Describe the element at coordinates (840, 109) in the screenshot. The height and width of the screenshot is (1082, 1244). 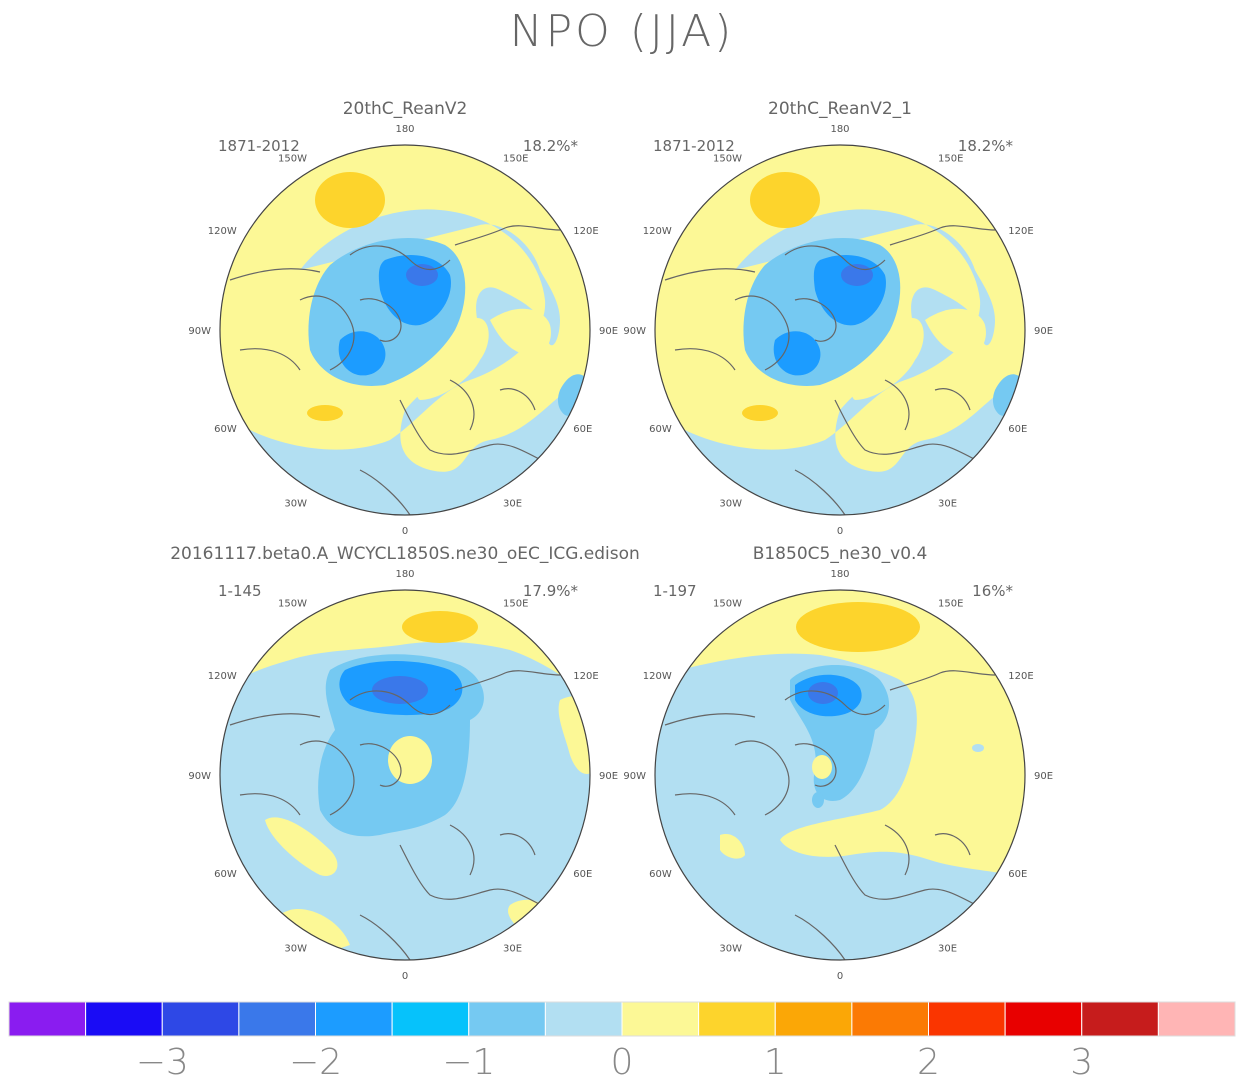
I see `panel-title: 20thC_ReanV2_1` at that location.